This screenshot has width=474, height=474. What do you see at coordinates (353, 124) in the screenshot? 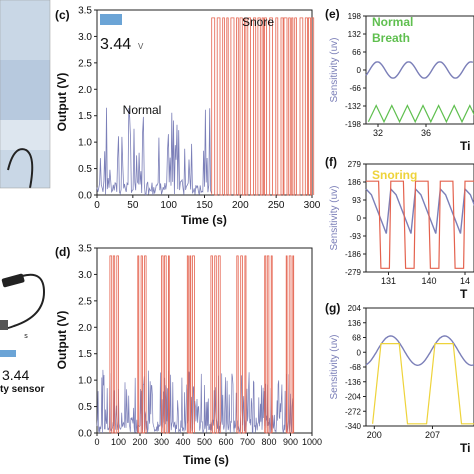
I see `y-tick-label: -198` at bounding box center [353, 124].